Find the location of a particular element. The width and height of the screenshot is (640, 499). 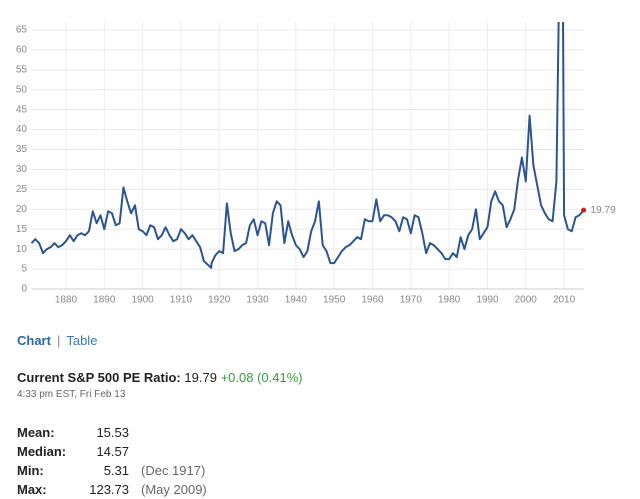

x-tick-label: 1880 is located at coordinates (66, 300).